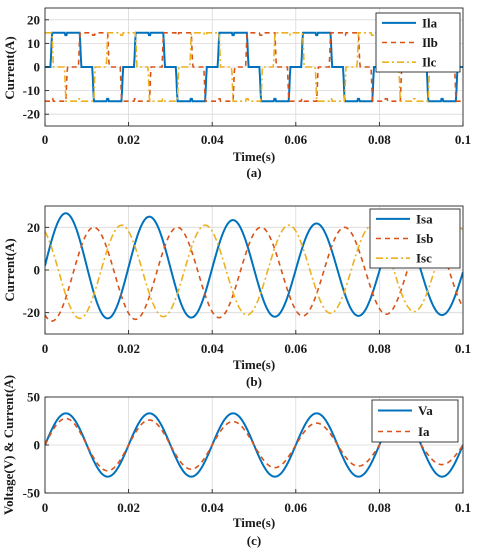 The width and height of the screenshot is (477, 550). What do you see at coordinates (254, 444) in the screenshot?
I see `series-line-ia` at bounding box center [254, 444].